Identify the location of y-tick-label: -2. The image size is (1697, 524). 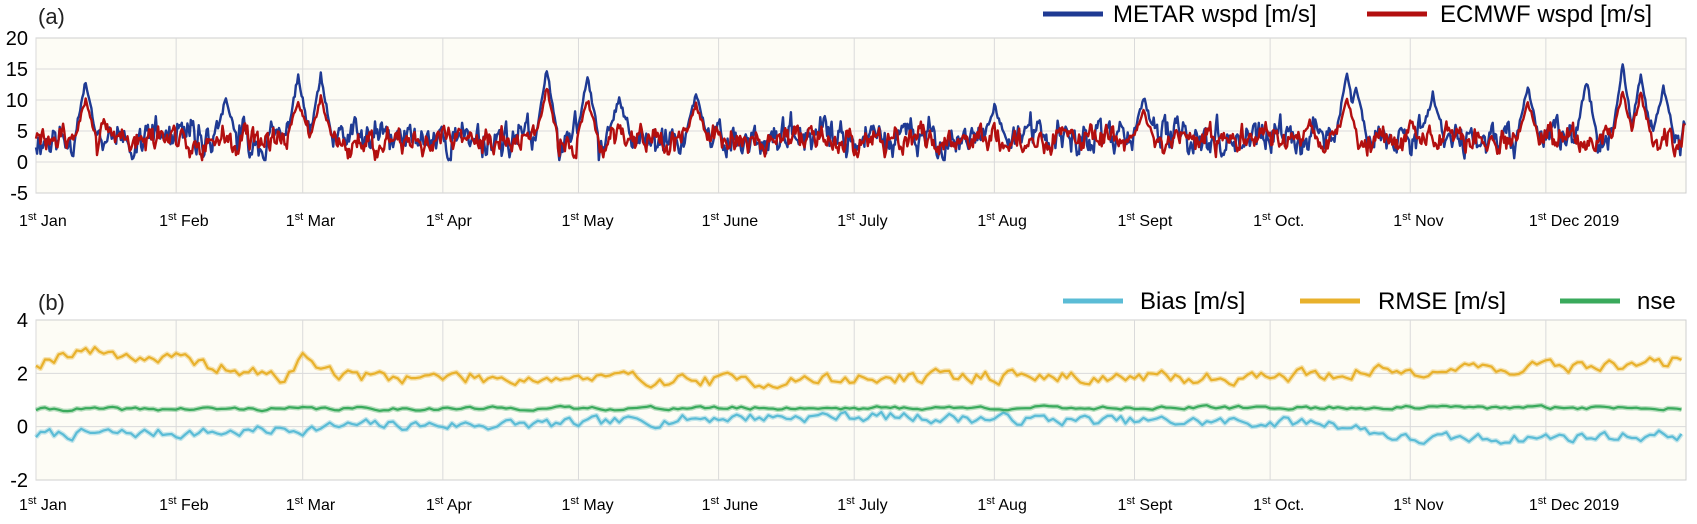
(19, 481).